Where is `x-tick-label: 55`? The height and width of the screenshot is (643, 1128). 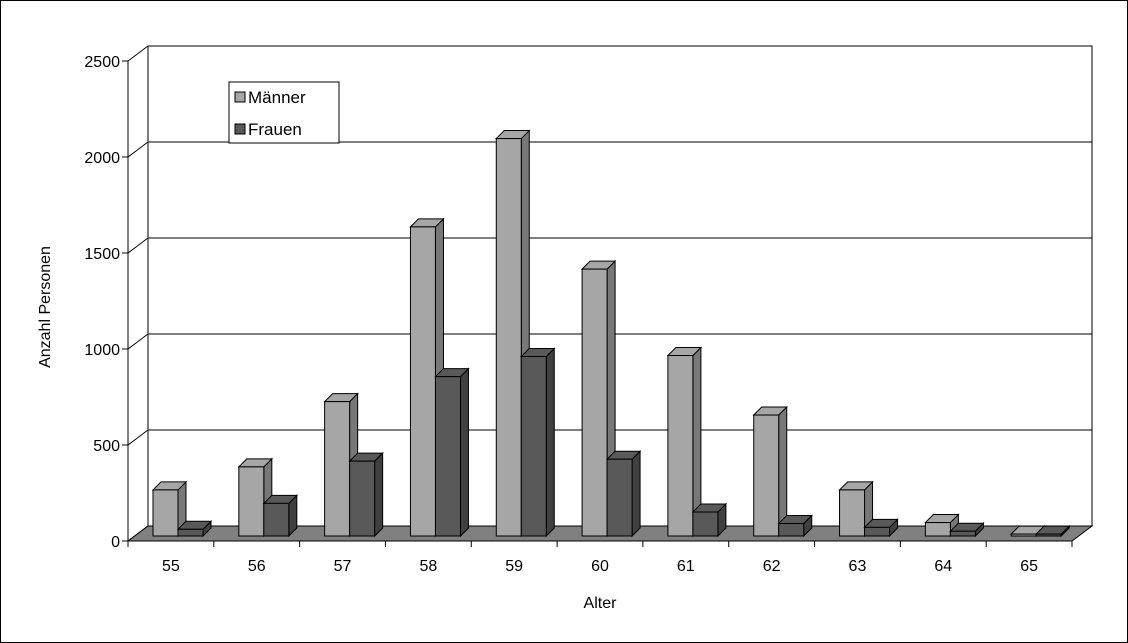
x-tick-label: 55 is located at coordinates (171, 566).